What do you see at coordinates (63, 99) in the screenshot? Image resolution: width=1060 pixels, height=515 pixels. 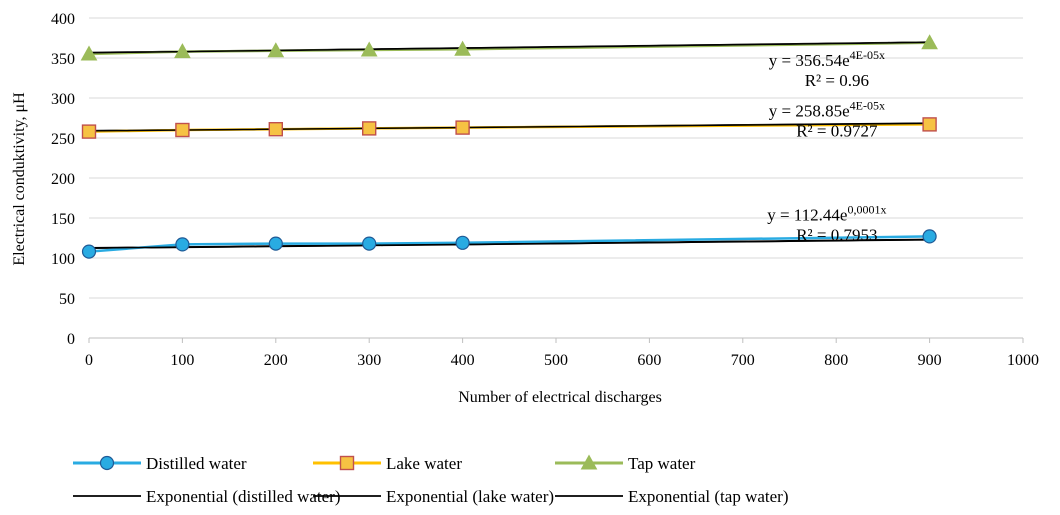 I see `y-tick-label-6: 300` at bounding box center [63, 99].